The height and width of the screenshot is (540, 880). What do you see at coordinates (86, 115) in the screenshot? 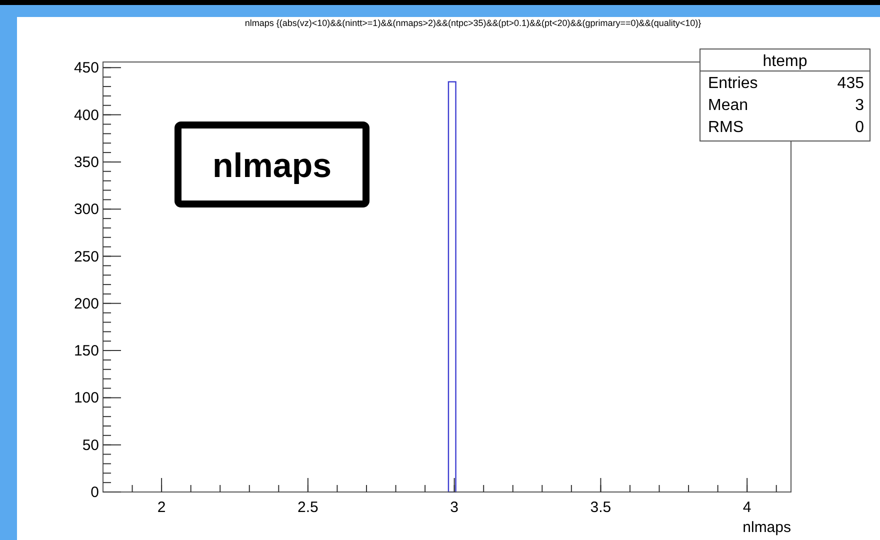
I see `y-tick-label: 400` at bounding box center [86, 115].